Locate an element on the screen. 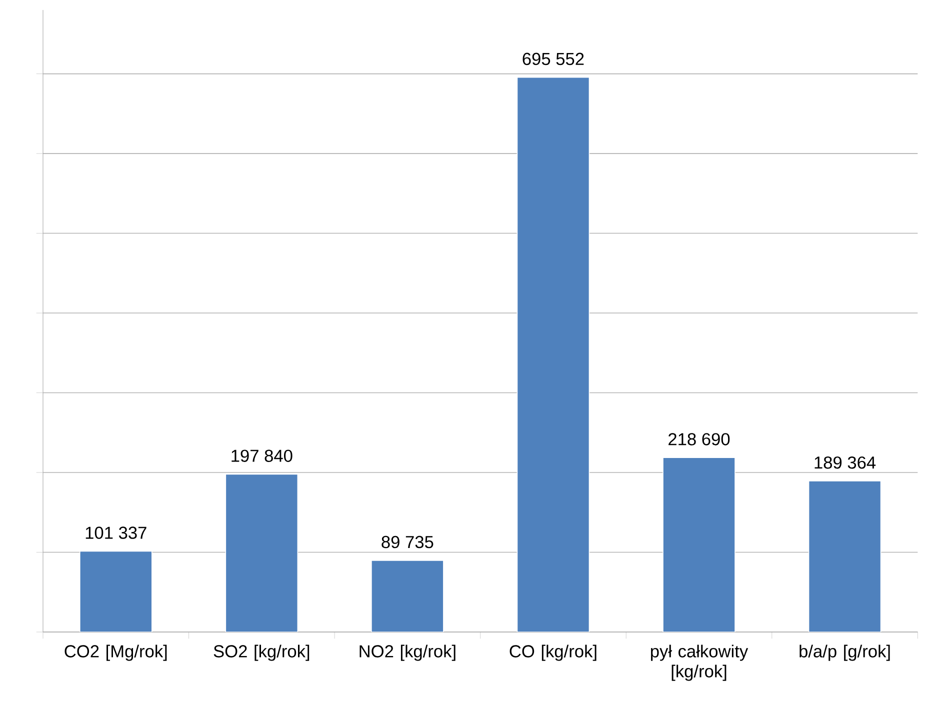  x-tick-label: CO [kg/rok] is located at coordinates (553, 652).